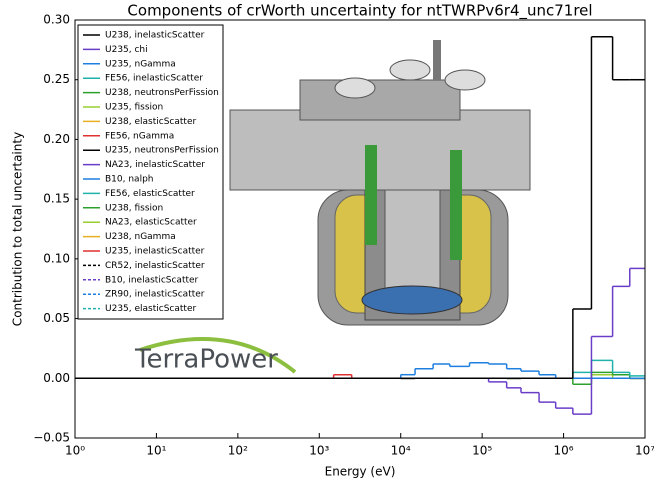  Describe the element at coordinates (644, 451) in the screenshot. I see `x-tick-label: 10⁷` at that location.